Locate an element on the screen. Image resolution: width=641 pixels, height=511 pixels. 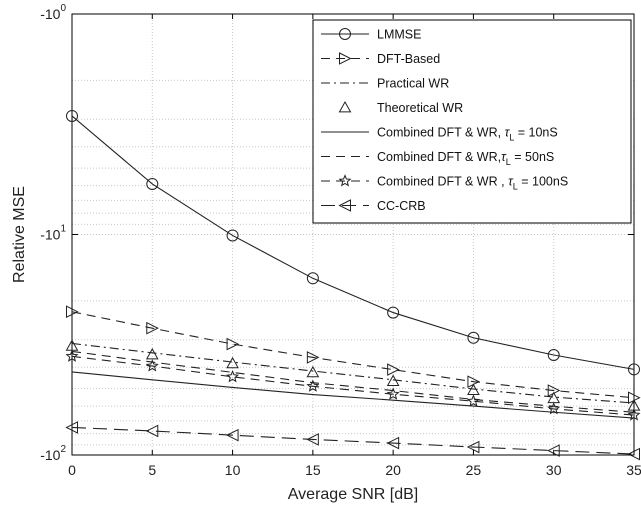
legend-label-text: Combined DFT & WR , is located at coordinates (442, 182).